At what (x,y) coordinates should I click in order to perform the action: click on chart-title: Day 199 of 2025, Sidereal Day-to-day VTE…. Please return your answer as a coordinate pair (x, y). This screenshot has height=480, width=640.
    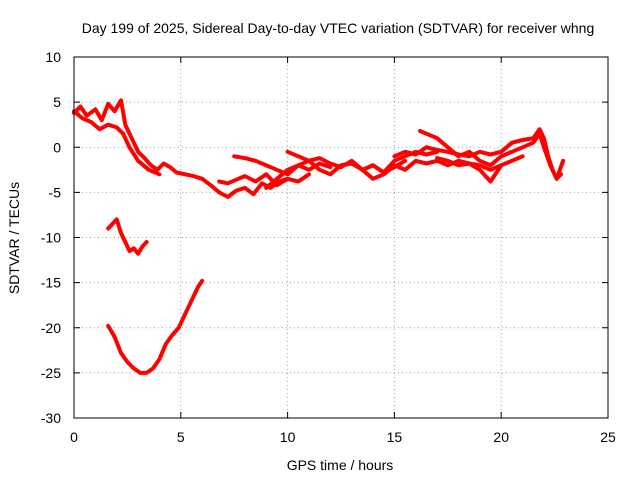
    Looking at the image, I should click on (338, 28).